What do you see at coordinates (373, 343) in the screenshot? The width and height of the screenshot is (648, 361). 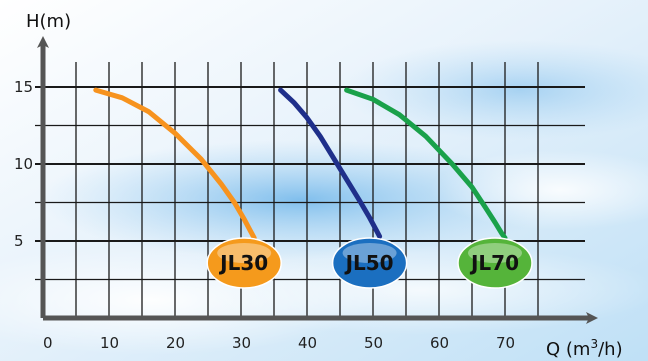 I see `x-tick-label-50: 50` at bounding box center [373, 343].